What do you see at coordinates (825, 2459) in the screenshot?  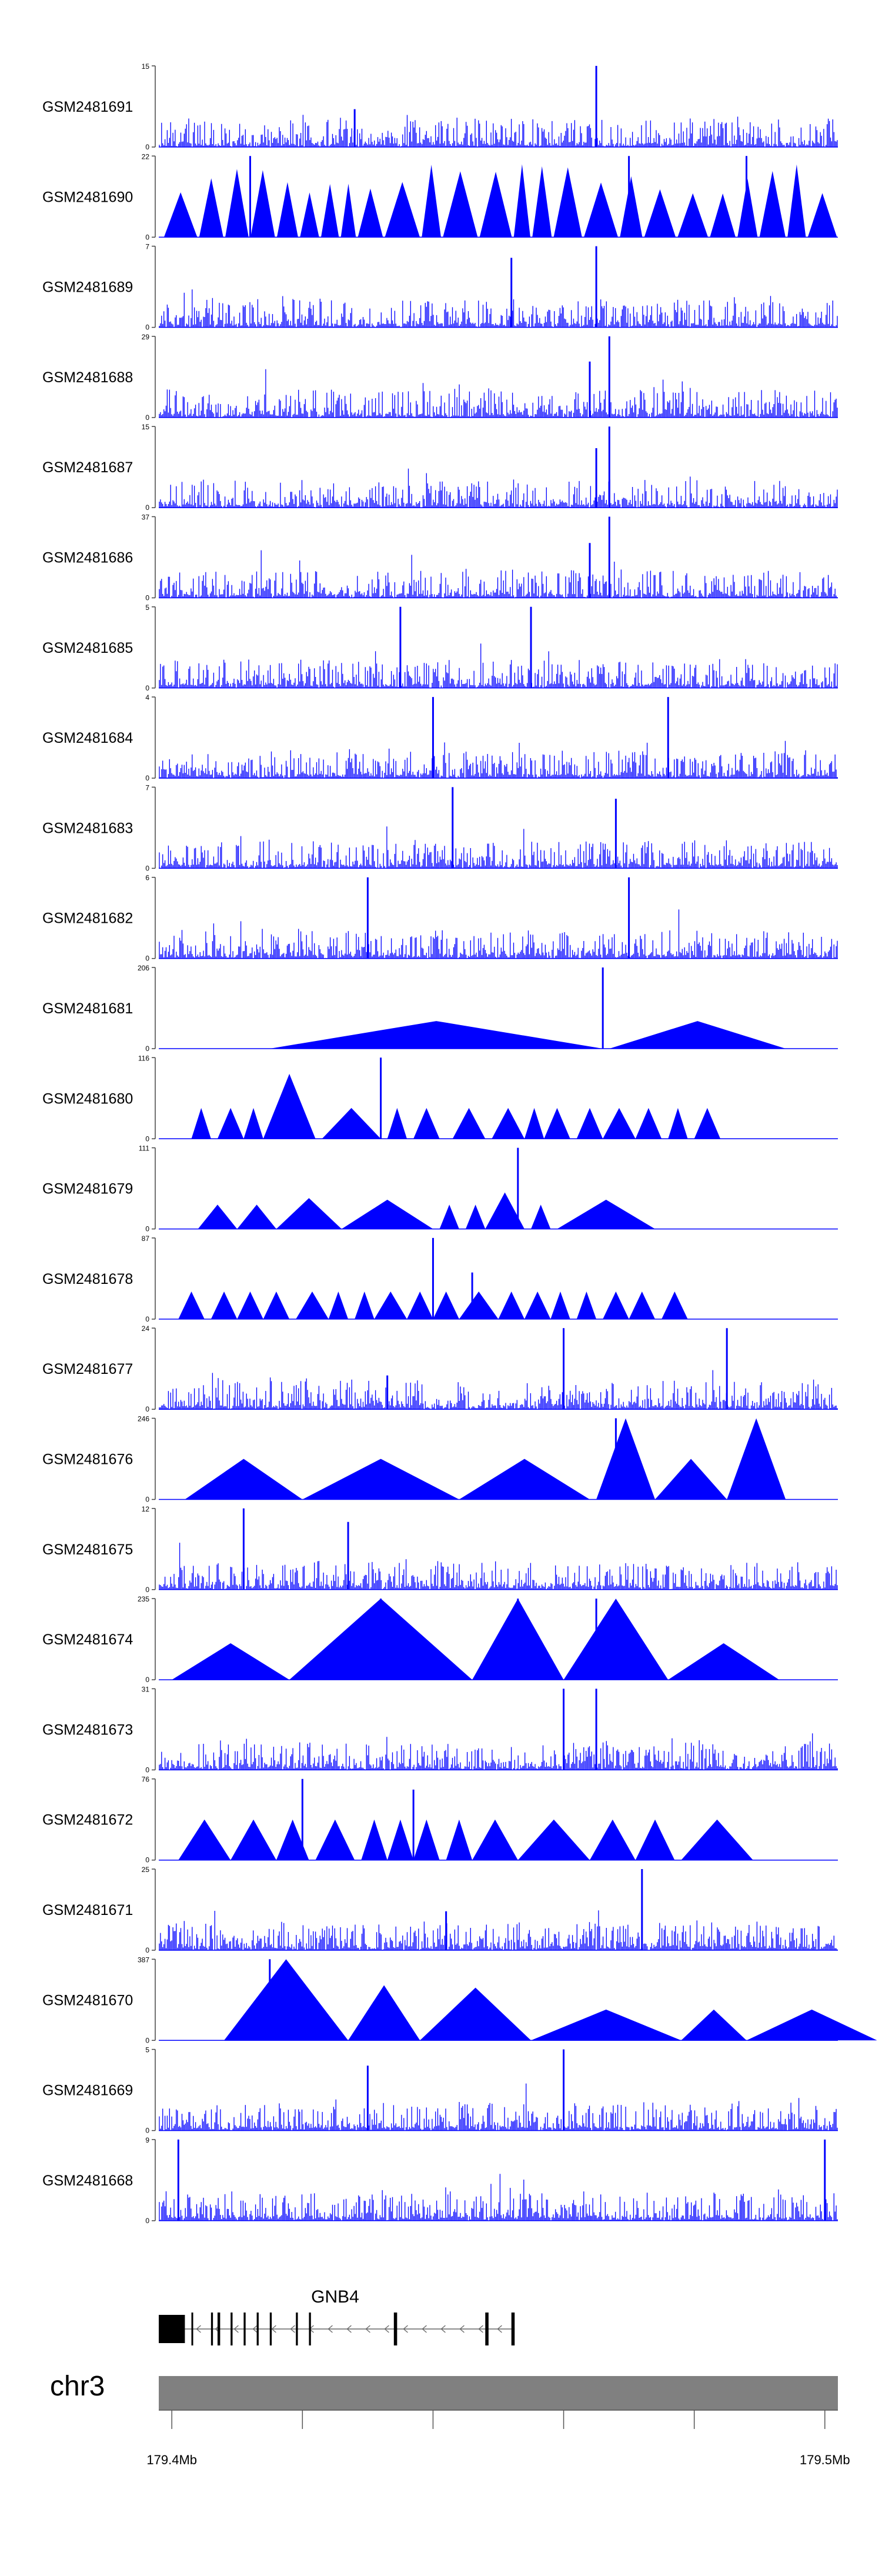 I see `axis-tick-label: 179.5Mb` at bounding box center [825, 2459].